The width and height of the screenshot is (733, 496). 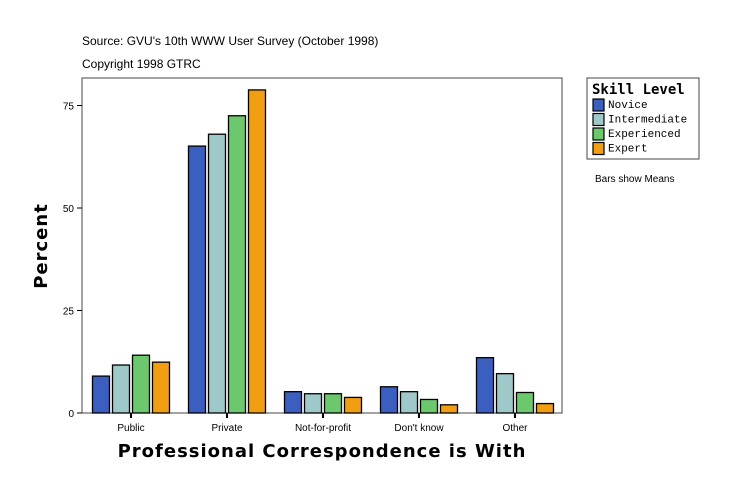 What do you see at coordinates (69, 312) in the screenshot?
I see `y-tick-label: 25` at bounding box center [69, 312].